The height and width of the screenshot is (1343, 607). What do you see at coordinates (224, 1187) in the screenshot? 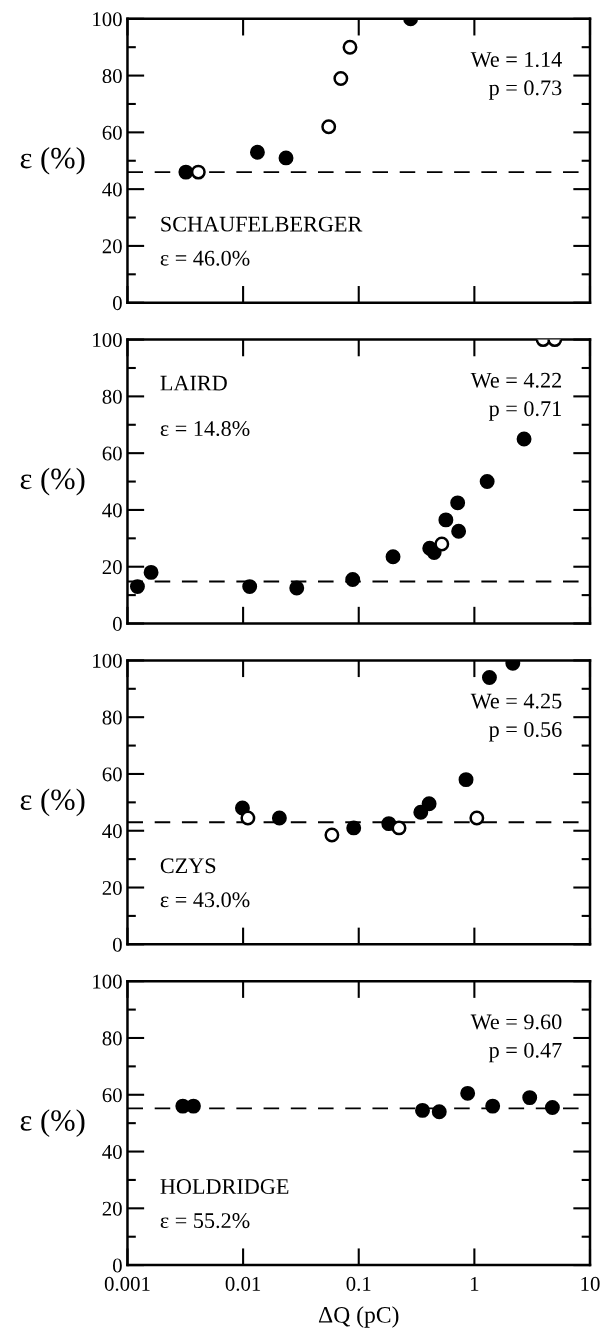
I see `text: HOLDRIDGE` at bounding box center [224, 1187].